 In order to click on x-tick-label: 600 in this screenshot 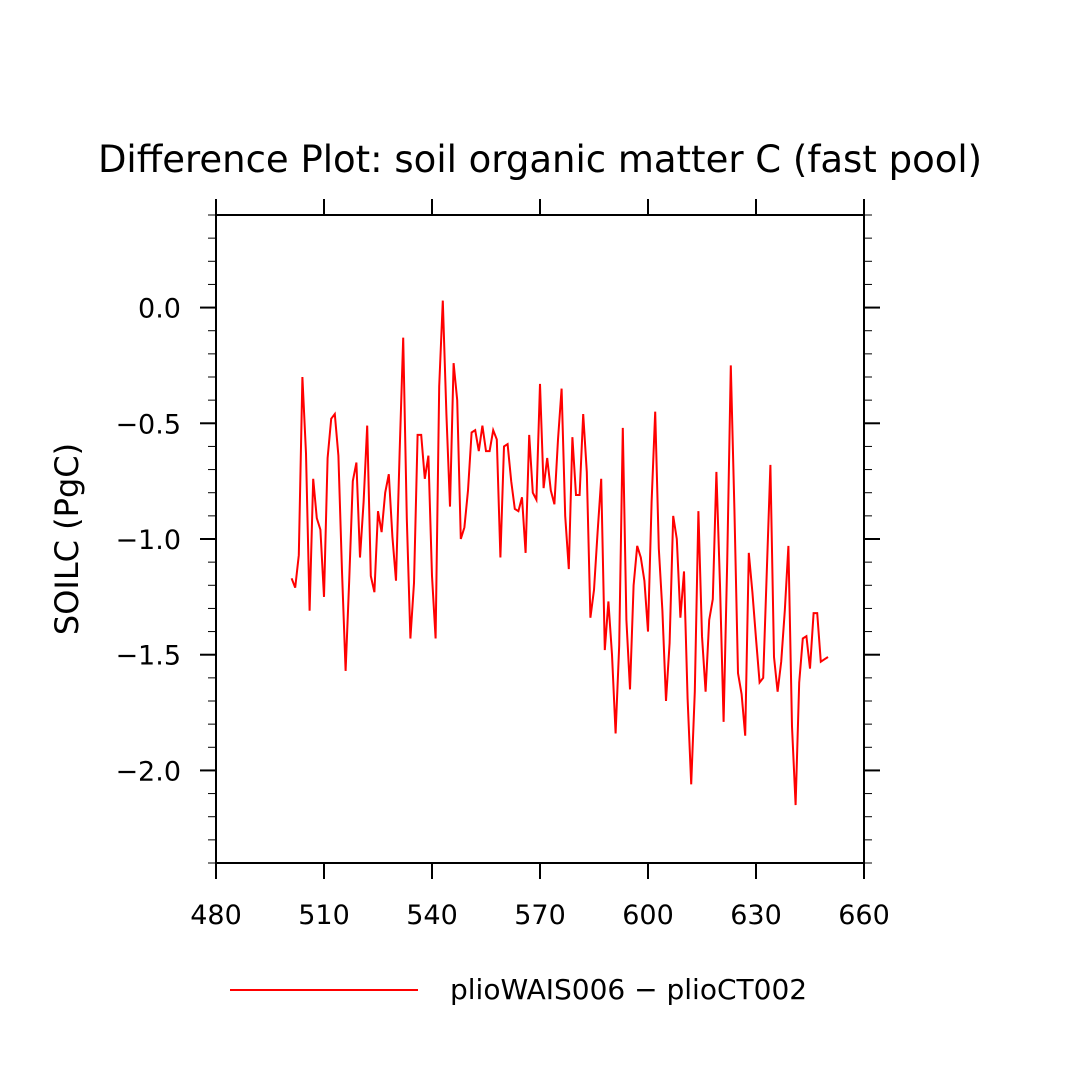, I will do `click(648, 915)`.